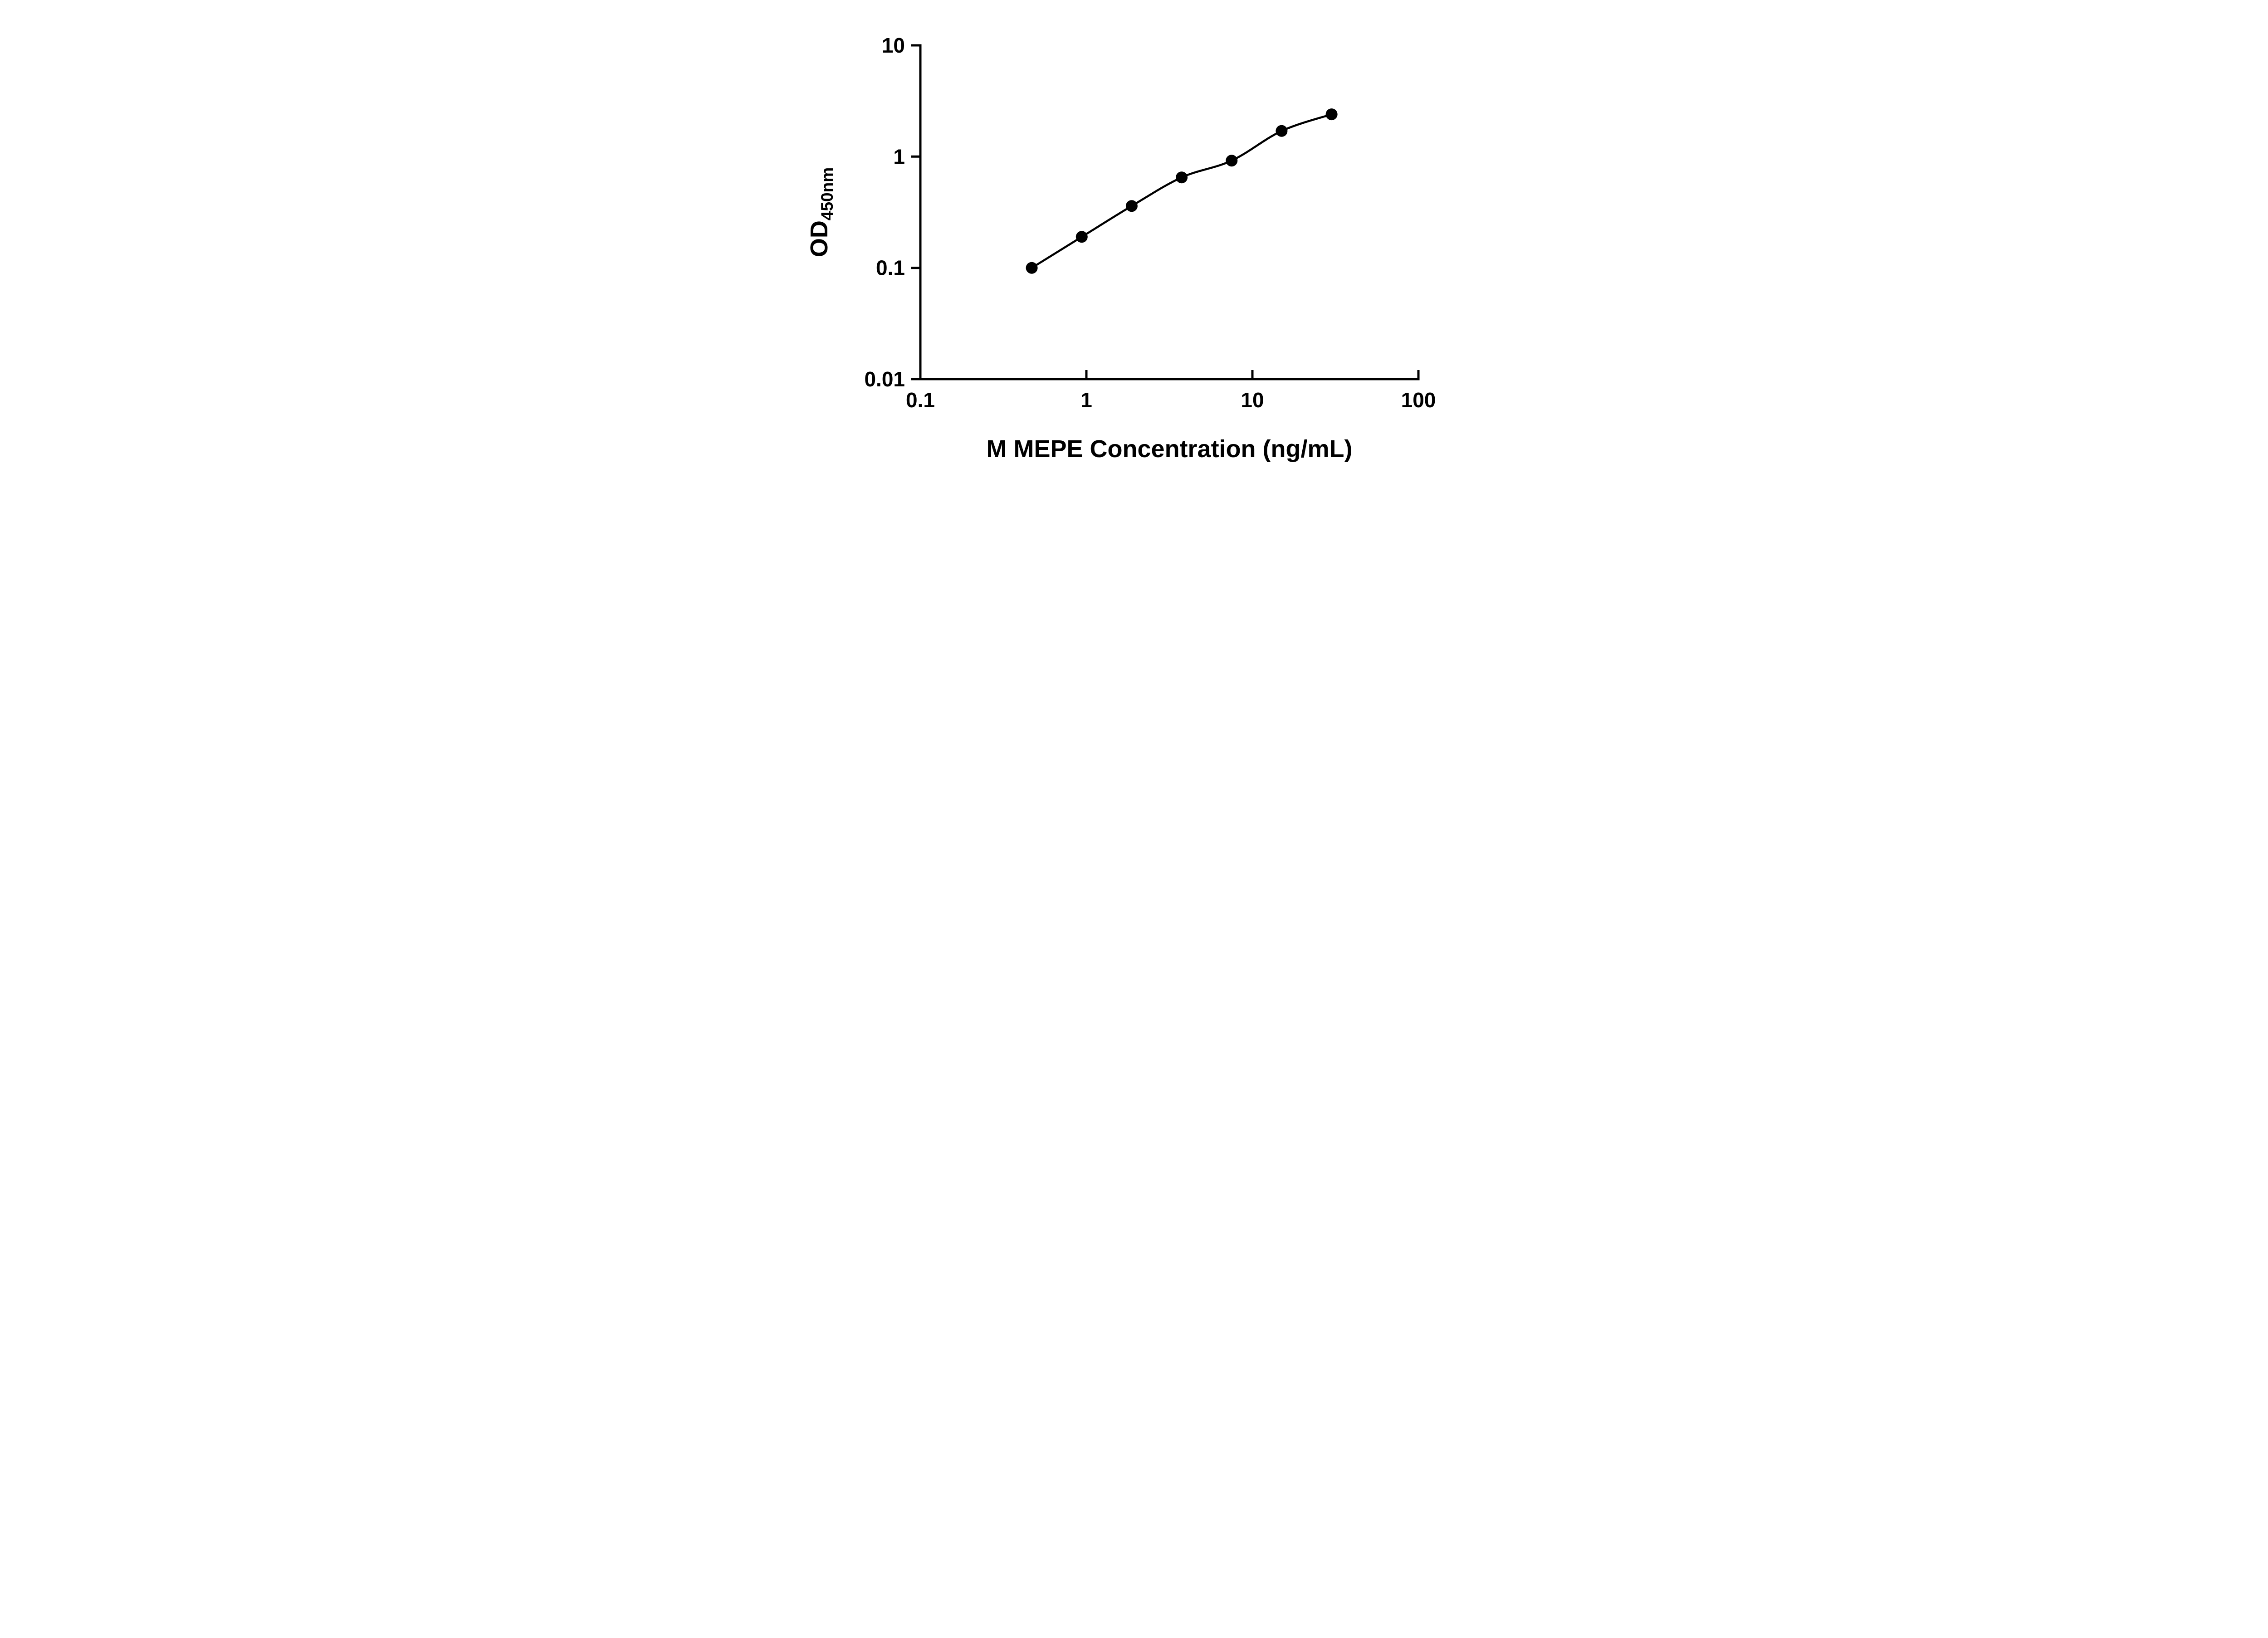 This screenshot has width=2268, height=1638. What do you see at coordinates (1171, 391) in the screenshot?
I see `x-axis-ticks: 0.1 1 10 100` at bounding box center [1171, 391].